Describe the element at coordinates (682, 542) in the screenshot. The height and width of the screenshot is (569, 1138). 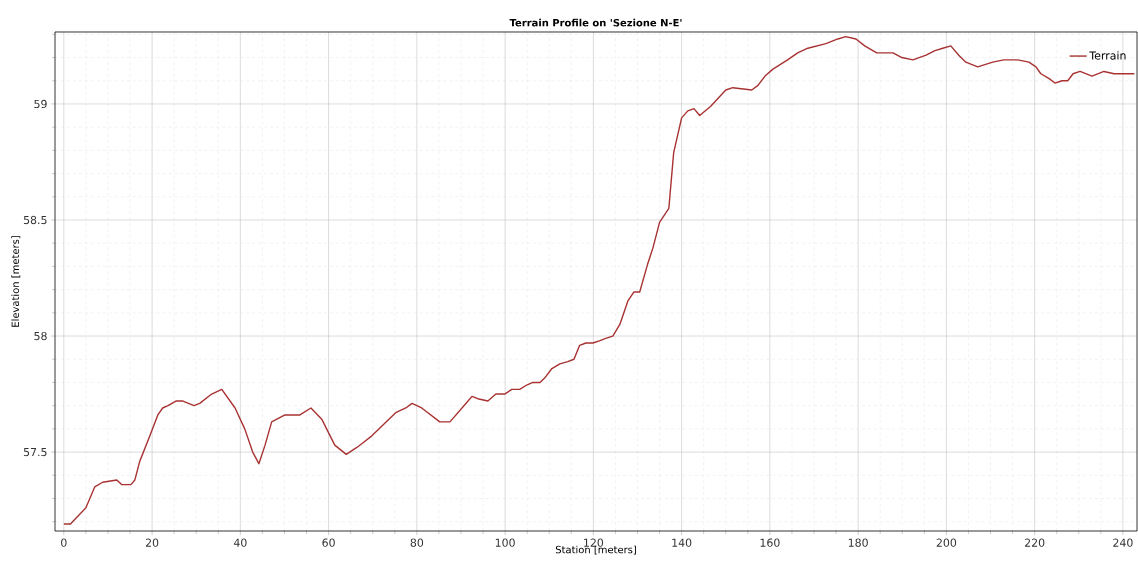
I see `x-tick-label: 140` at that location.